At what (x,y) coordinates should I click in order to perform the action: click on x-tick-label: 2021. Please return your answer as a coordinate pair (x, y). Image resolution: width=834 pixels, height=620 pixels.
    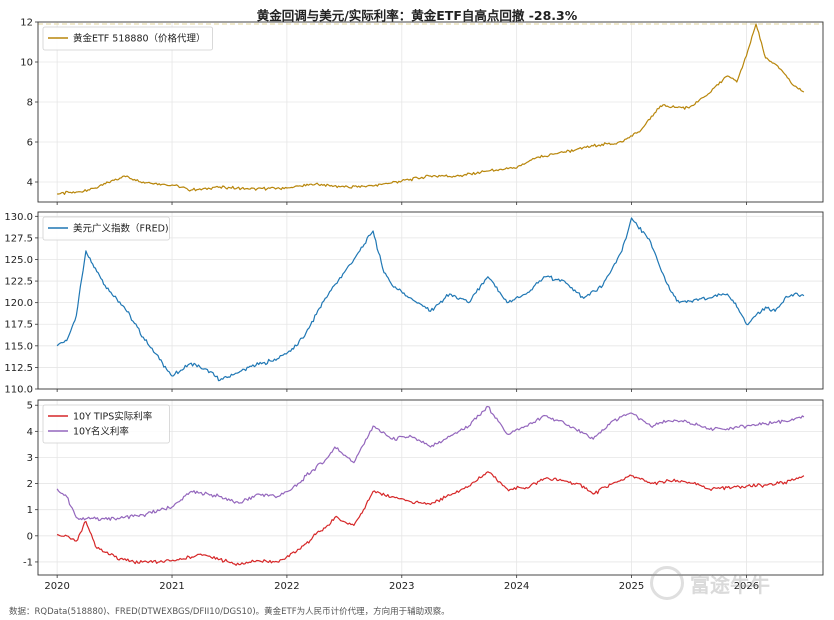
    Looking at the image, I should click on (171, 586).